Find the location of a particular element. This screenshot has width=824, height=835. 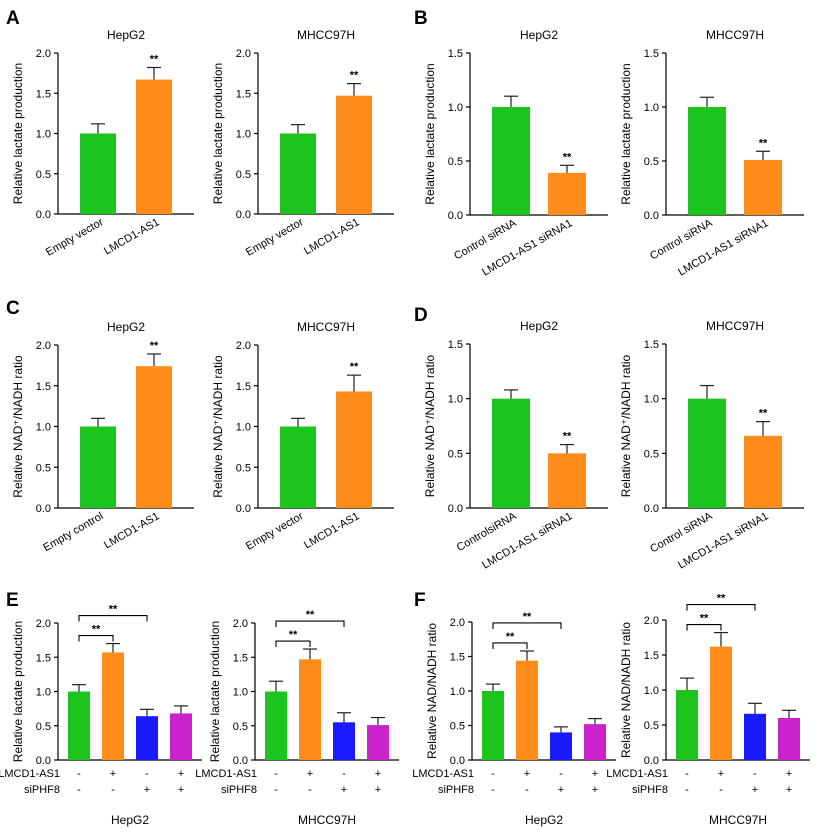

panel-letter-a: A is located at coordinates (13, 18).